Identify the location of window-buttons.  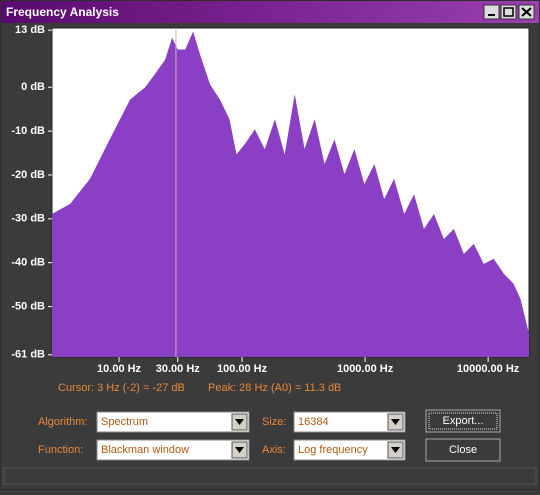
(509, 12).